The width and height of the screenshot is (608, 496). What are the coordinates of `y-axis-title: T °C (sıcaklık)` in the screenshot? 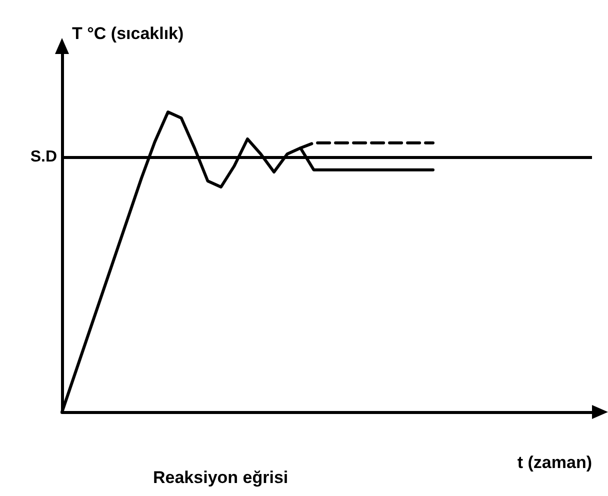 It's located at (128, 33).